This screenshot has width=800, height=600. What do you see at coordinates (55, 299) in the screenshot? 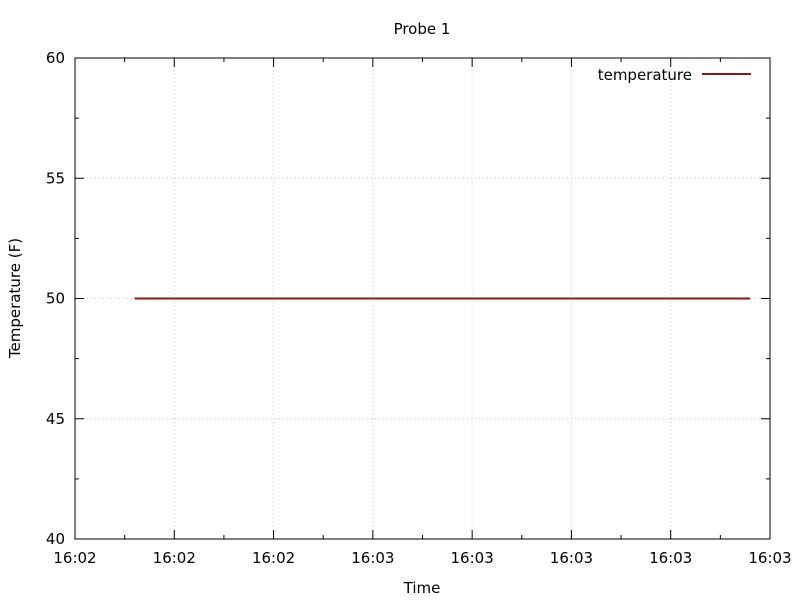
I see `y-tick-label: 50` at bounding box center [55, 299].